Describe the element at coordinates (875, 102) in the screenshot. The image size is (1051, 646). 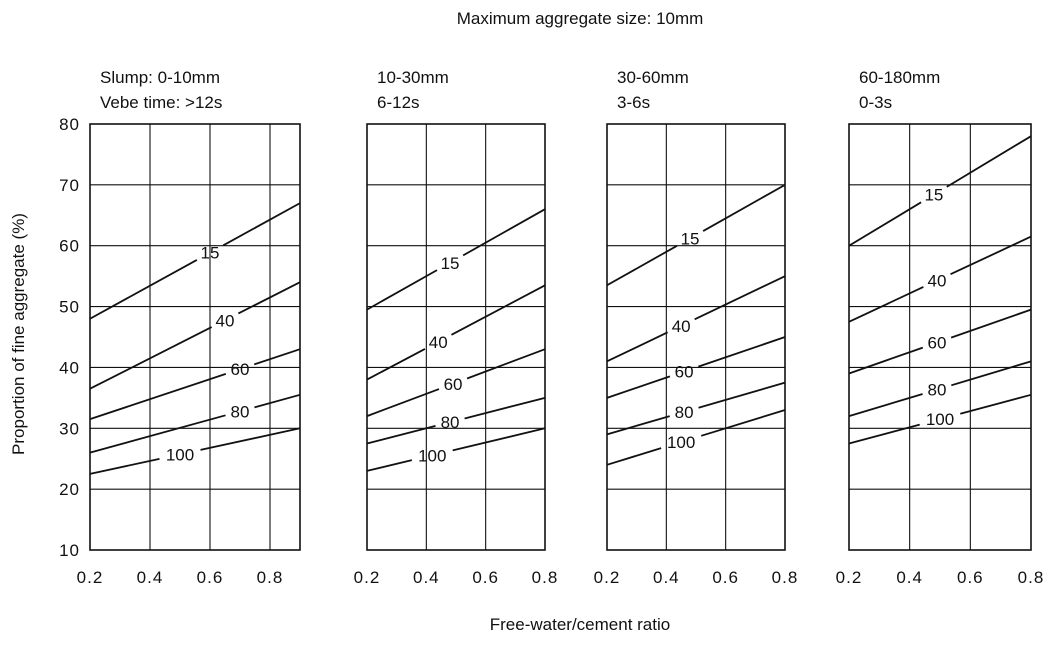
I see `panel-header-vebe: 0-3s` at that location.